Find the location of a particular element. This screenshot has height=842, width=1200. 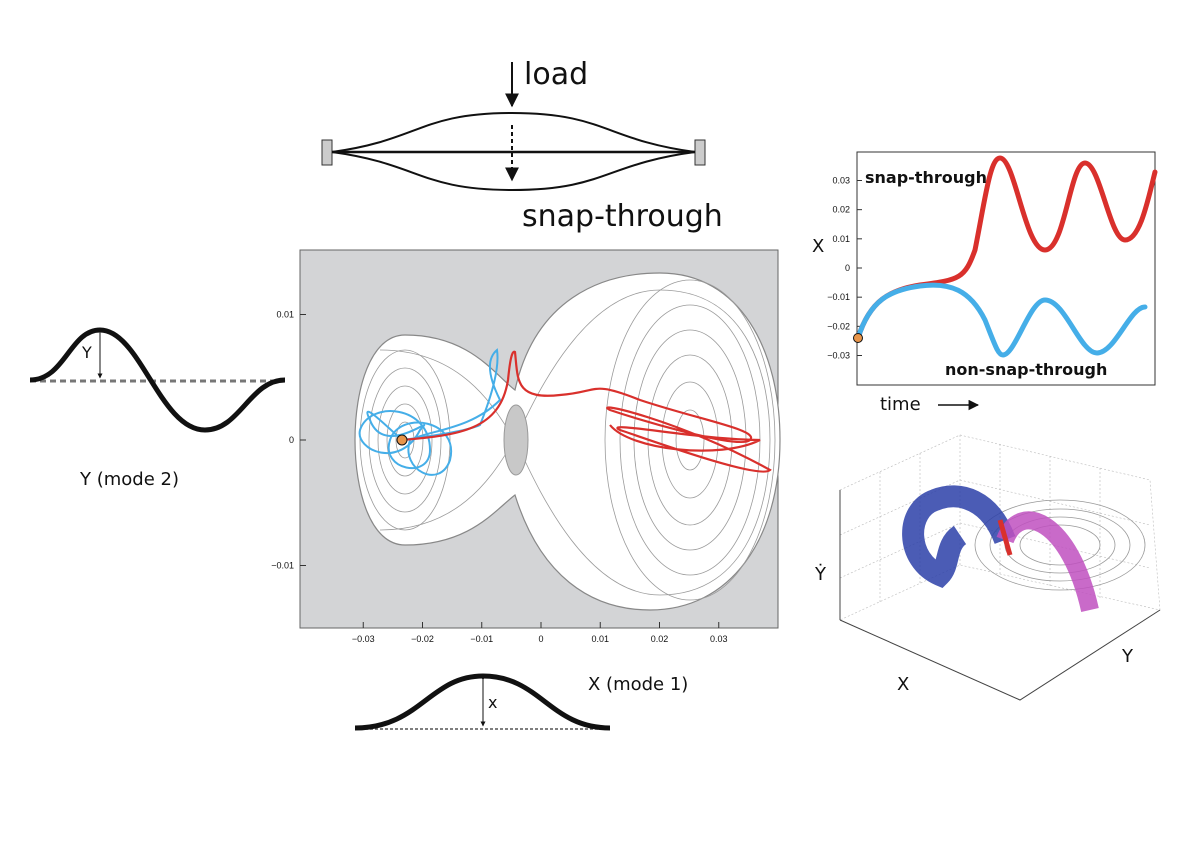

time-plot is located at coordinates (1006, 268).